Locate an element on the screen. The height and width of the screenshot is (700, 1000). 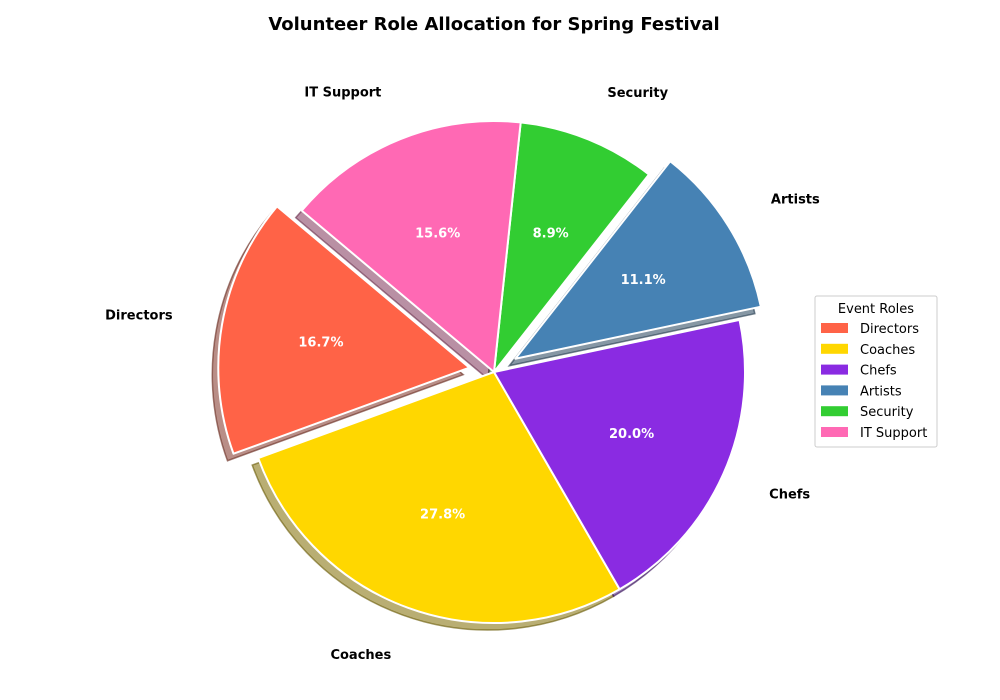
slice-label-directors: Directors is located at coordinates (139, 316).